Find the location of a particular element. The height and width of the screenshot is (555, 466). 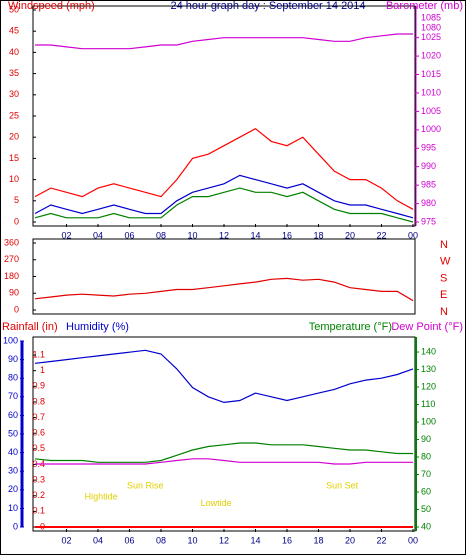

y-tick-label: 0.8 is located at coordinates (38, 401).